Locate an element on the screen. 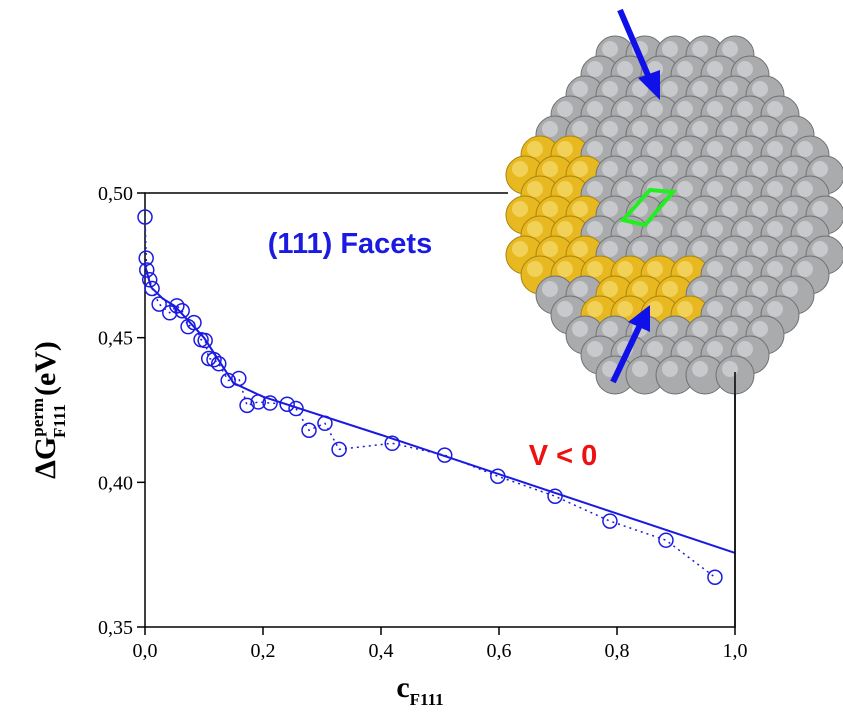 The height and width of the screenshot is (717, 843). x-axis-label: cF111 is located at coordinates (419, 690).